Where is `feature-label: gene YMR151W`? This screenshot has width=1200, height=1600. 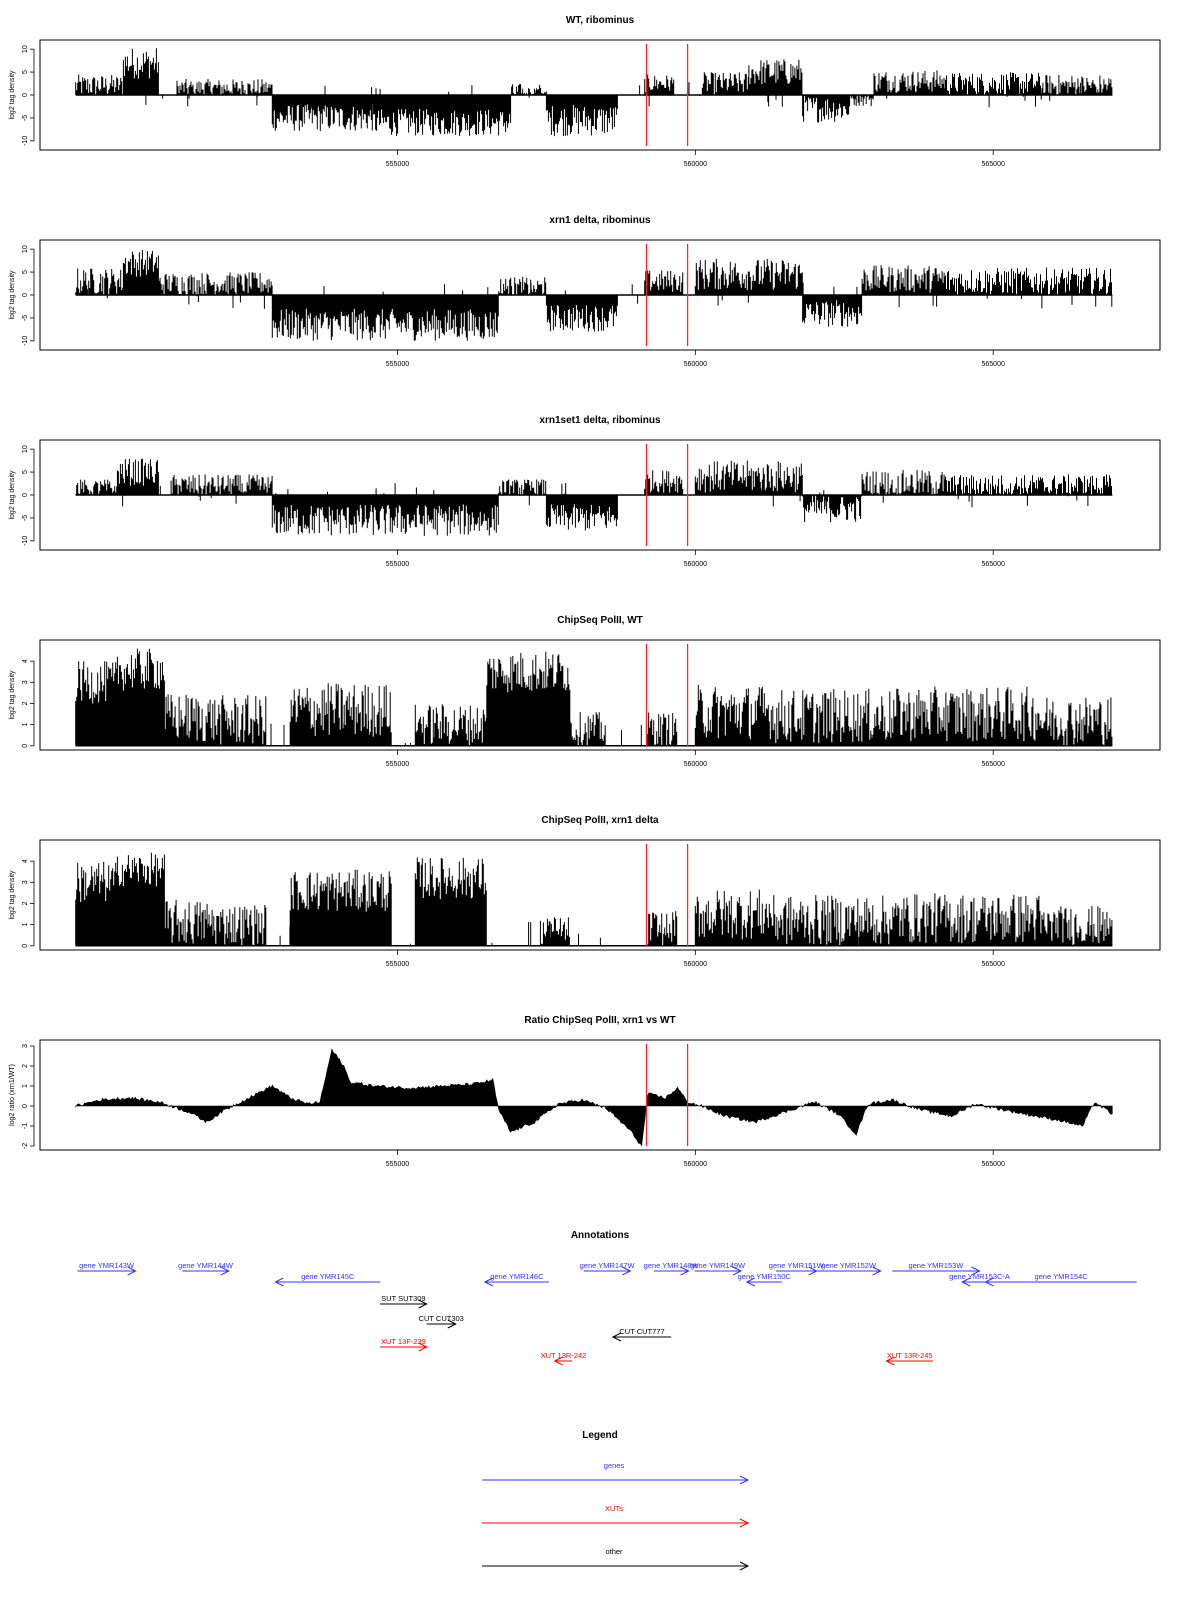
feature-label: gene YMR151W is located at coordinates (797, 1265).